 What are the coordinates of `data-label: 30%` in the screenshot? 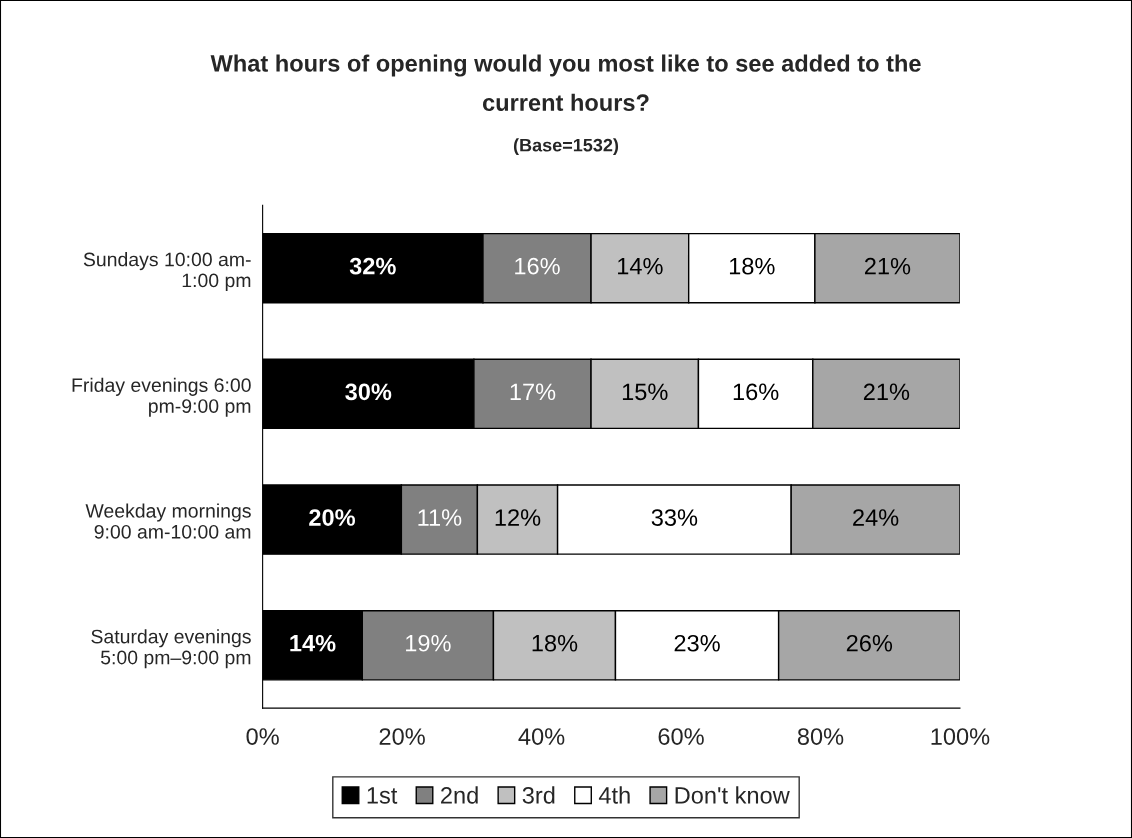 It's located at (368, 392).